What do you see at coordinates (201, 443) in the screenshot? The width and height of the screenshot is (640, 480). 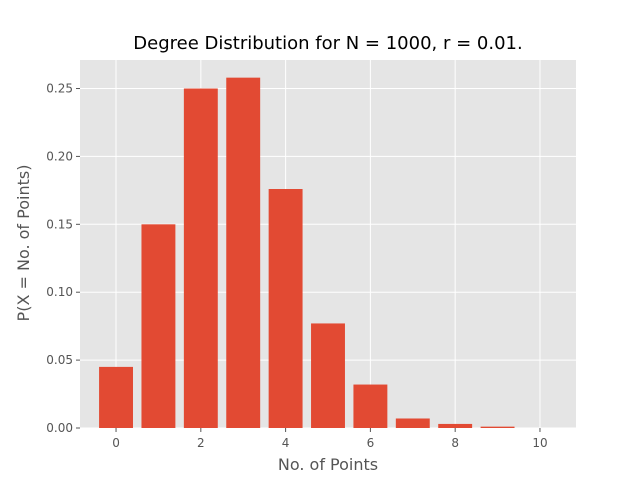 I see `x-tick-label: 2` at bounding box center [201, 443].